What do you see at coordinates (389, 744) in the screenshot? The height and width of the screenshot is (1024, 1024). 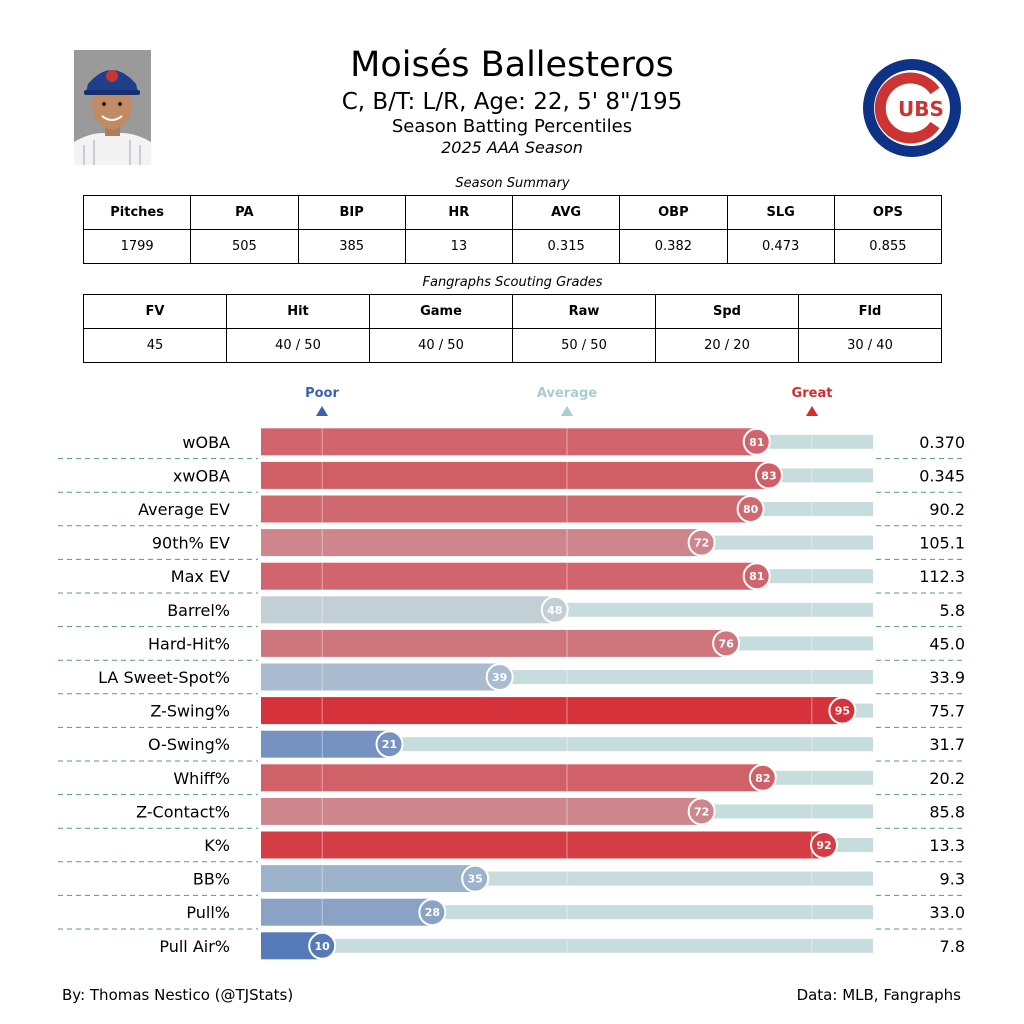 I see `percentile-label: 21` at bounding box center [389, 744].